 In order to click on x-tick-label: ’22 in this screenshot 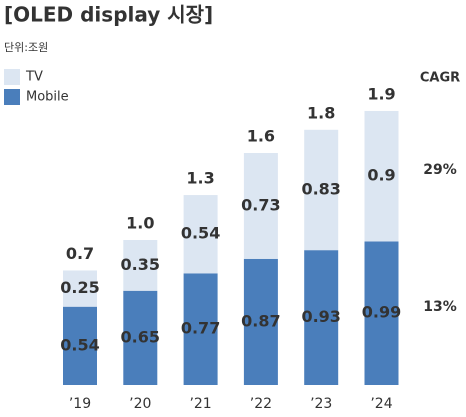, I will do `click(261, 404)`.